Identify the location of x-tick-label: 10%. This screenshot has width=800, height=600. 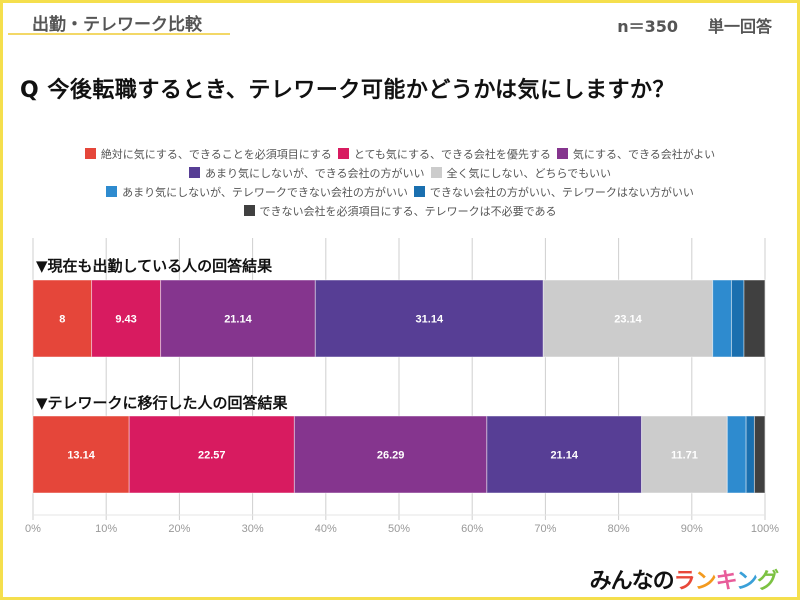
(106, 529).